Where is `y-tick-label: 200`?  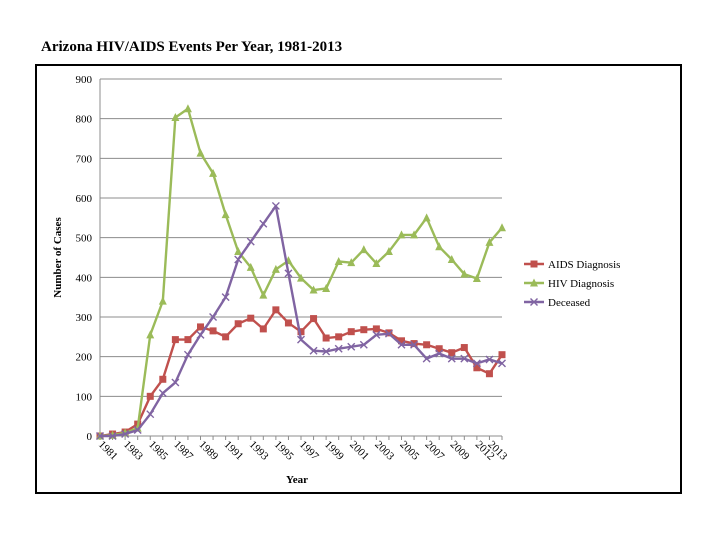 y-tick-label: 200 is located at coordinates (84, 358).